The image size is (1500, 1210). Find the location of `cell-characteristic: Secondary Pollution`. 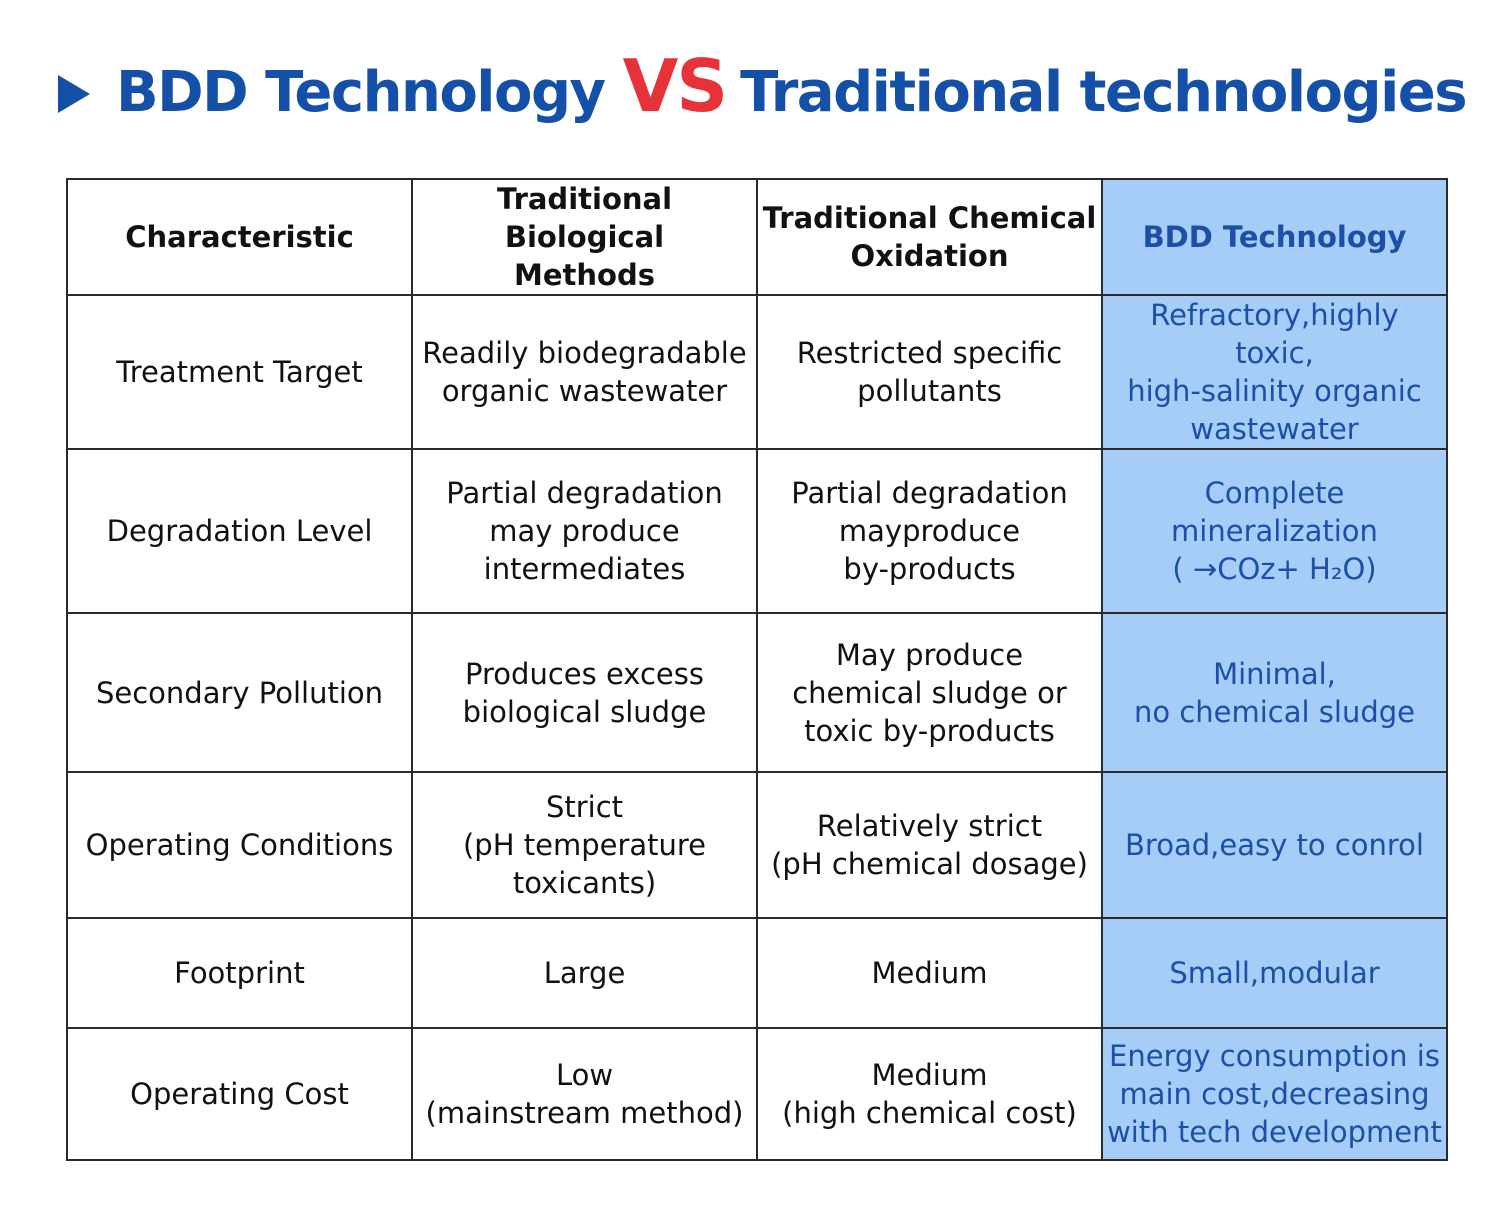

cell-characteristic: Secondary Pollution is located at coordinates (239, 692).